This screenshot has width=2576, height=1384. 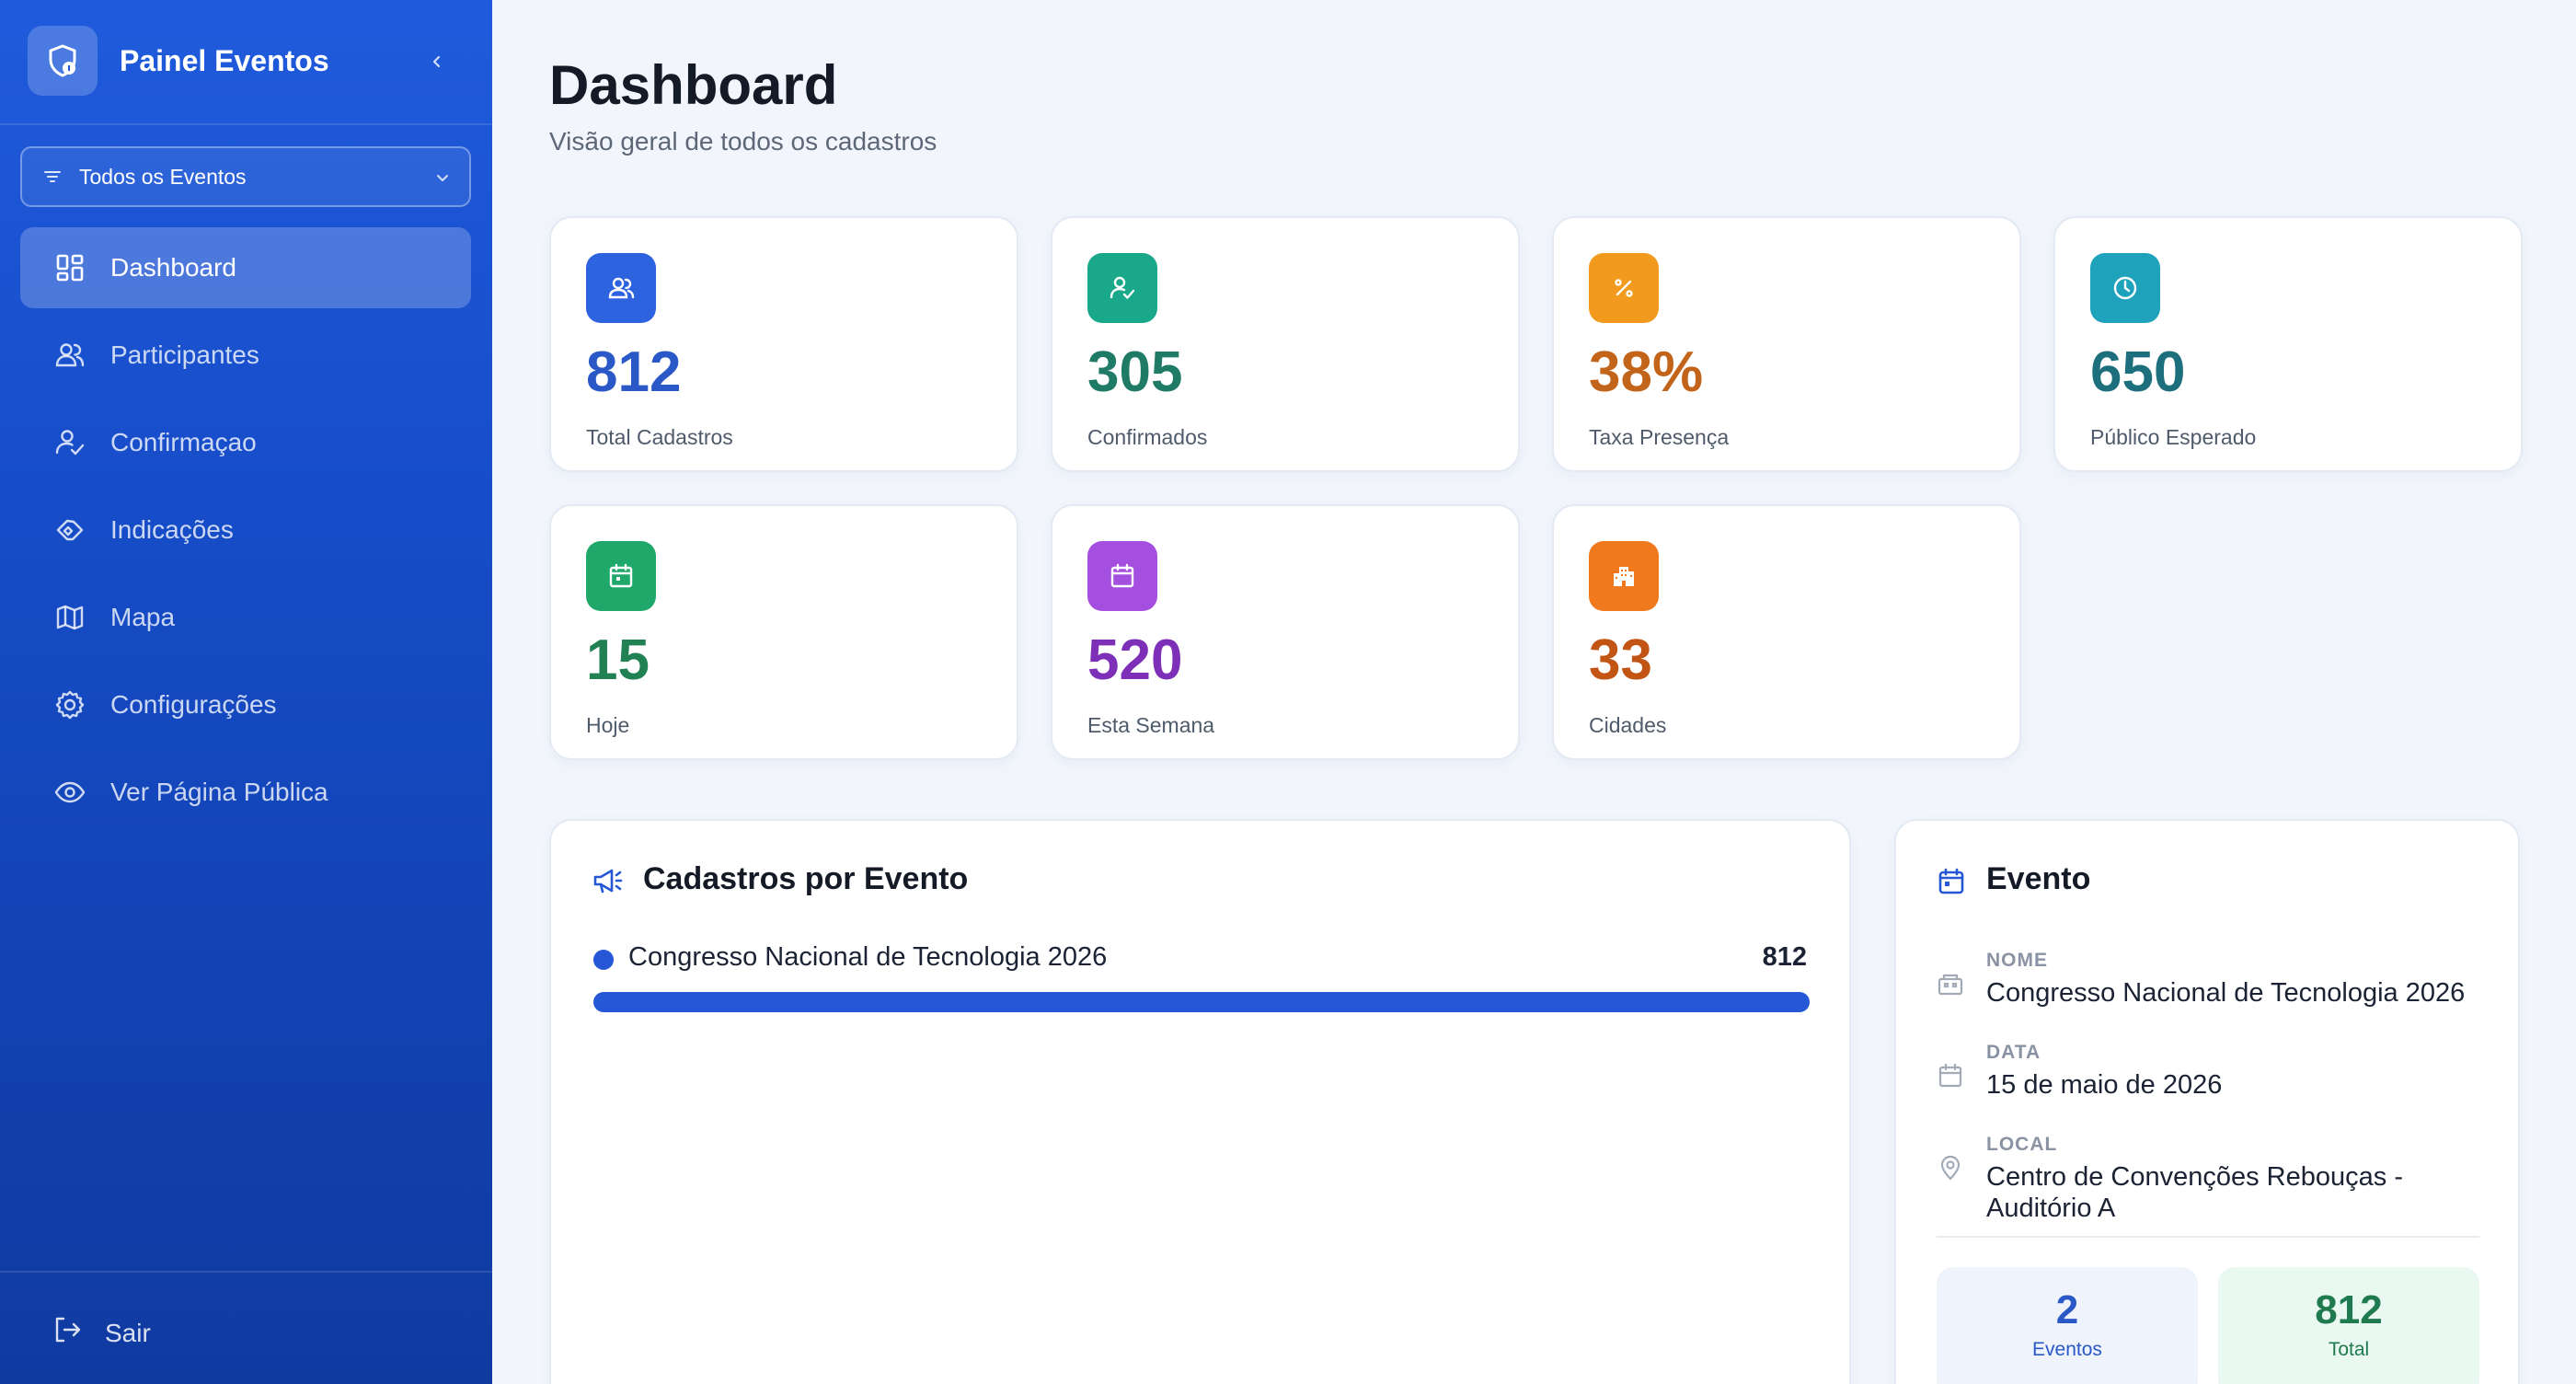 What do you see at coordinates (1951, 1170) in the screenshot?
I see `map-pin-icon` at bounding box center [1951, 1170].